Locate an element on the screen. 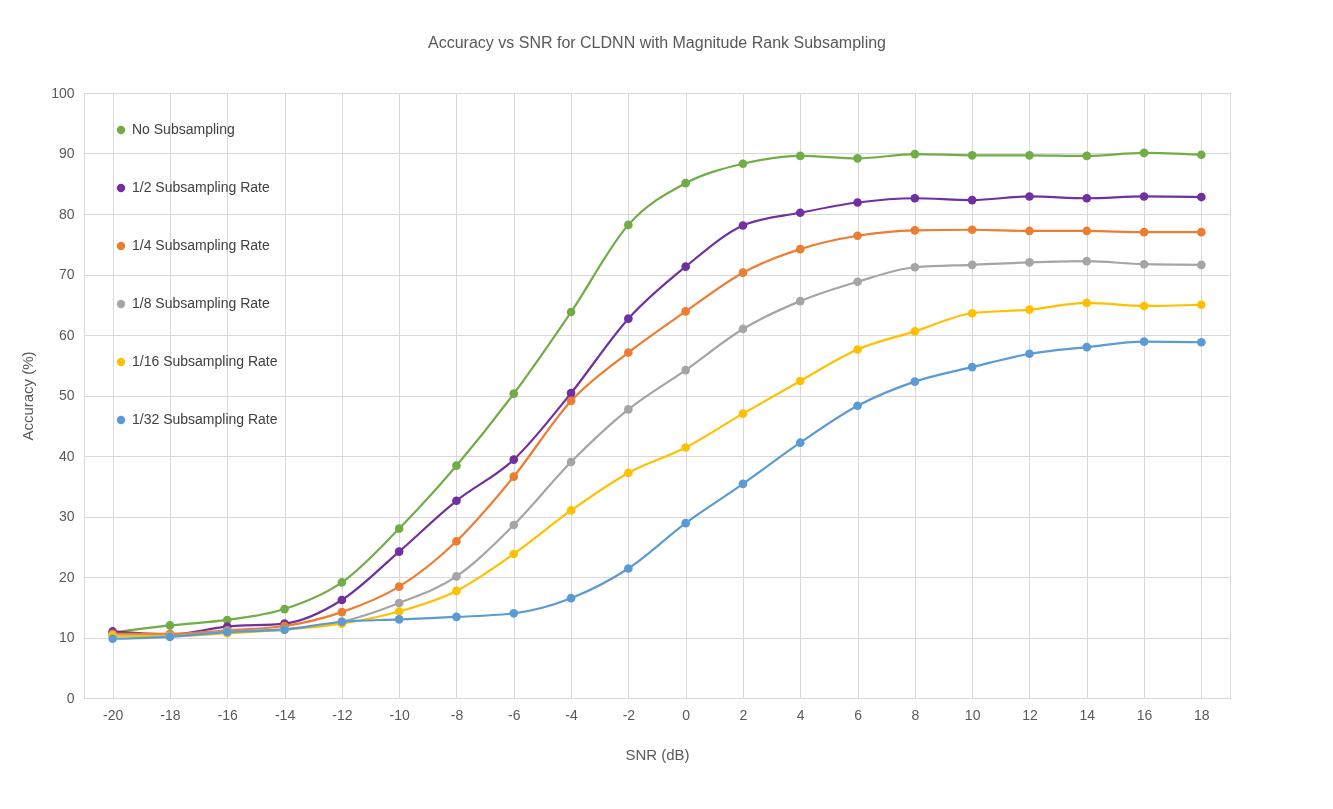  x-tick-label: 8 is located at coordinates (915, 714).